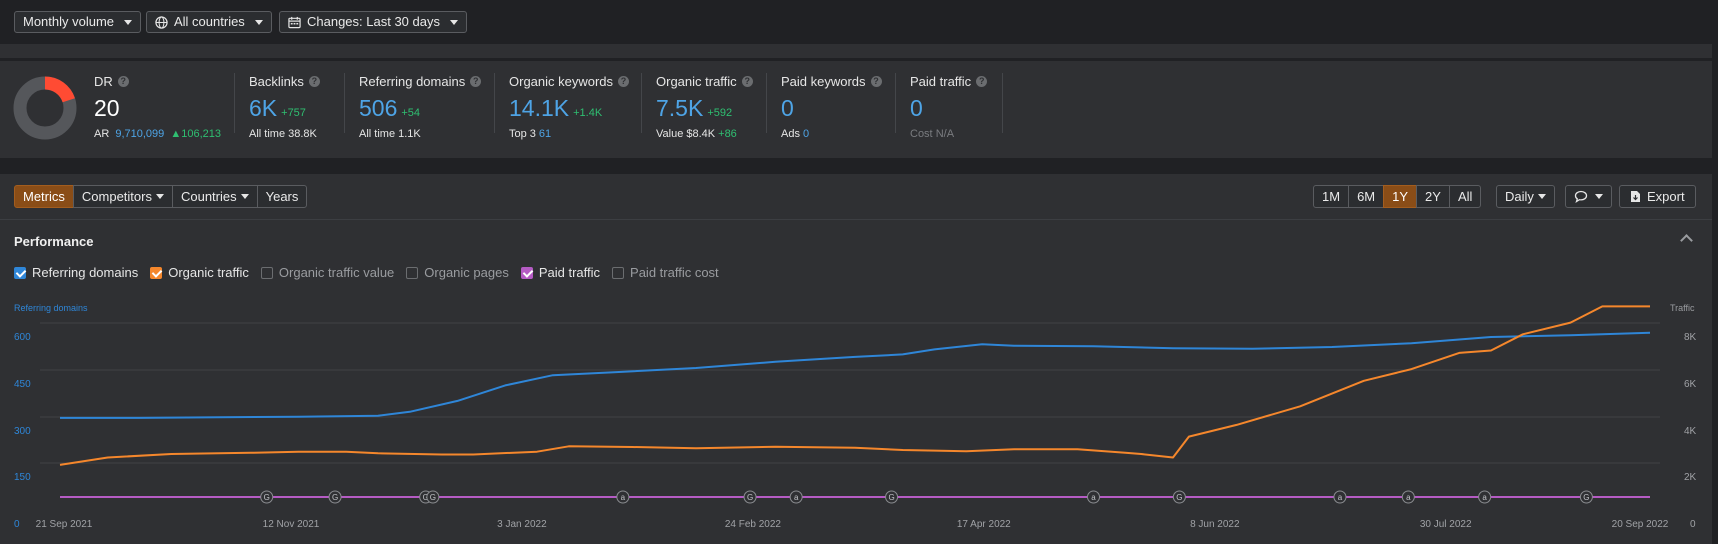 The image size is (1718, 544). Describe the element at coordinates (539, 108) in the screenshot. I see `organic-keywords-value: 14.1K` at that location.